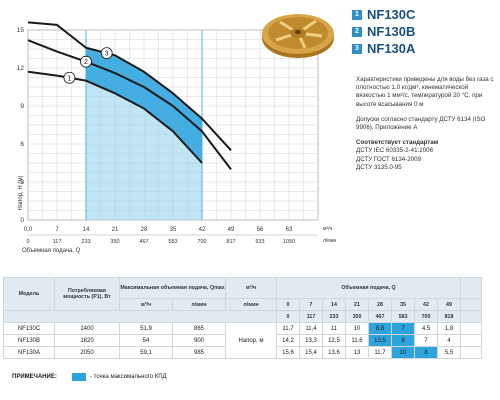 This screenshot has height=400, width=500. Describe the element at coordinates (22, 220) in the screenshot. I see `y-tick-label: 0` at that location.